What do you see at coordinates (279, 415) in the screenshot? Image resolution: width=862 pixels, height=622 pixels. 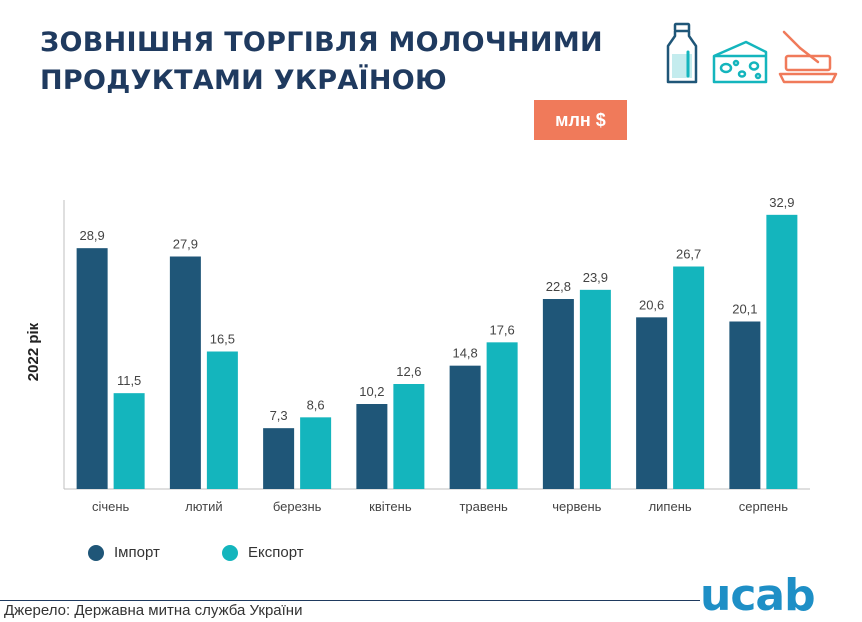 I see `data-label-import-3: 7,3` at bounding box center [279, 415].